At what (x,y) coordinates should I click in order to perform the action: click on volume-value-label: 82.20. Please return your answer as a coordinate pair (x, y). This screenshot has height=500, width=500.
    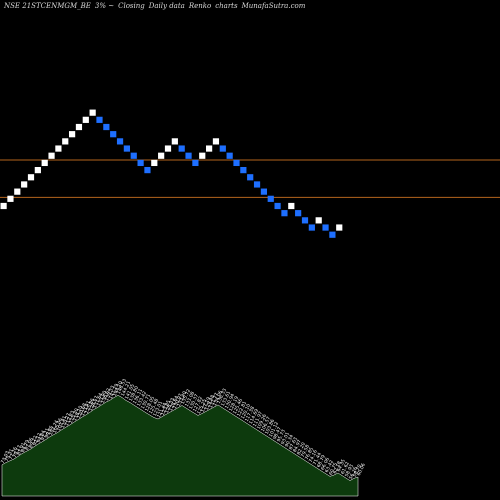
    Looking at the image, I should click on (301, 448).